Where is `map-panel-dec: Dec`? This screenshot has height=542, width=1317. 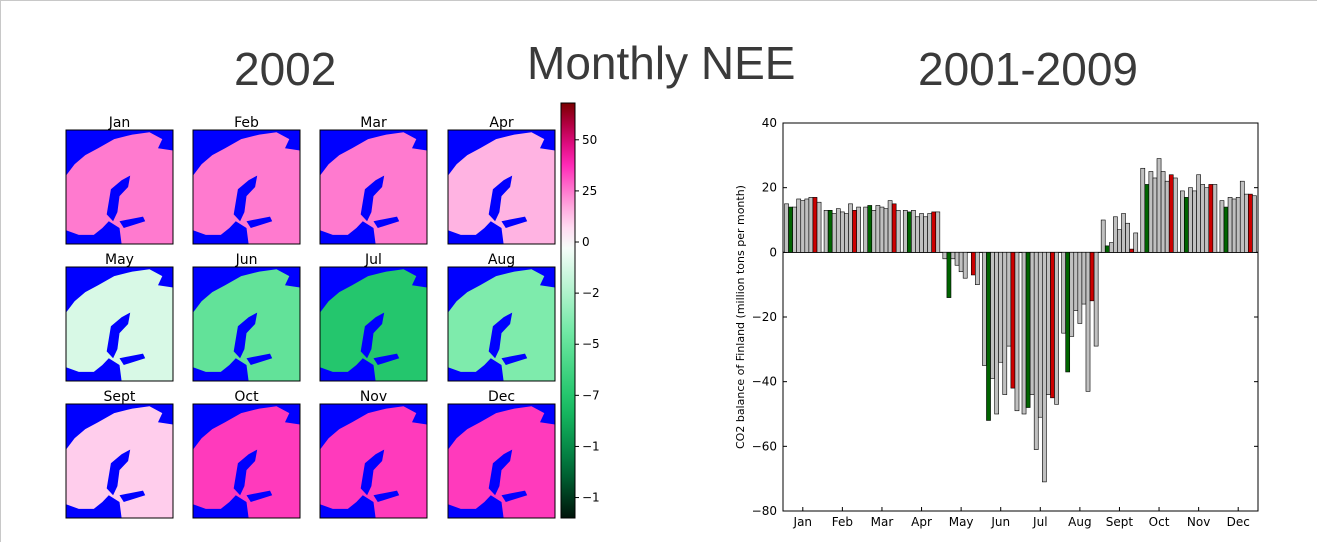 map-panel-dec: Dec is located at coordinates (501, 454).